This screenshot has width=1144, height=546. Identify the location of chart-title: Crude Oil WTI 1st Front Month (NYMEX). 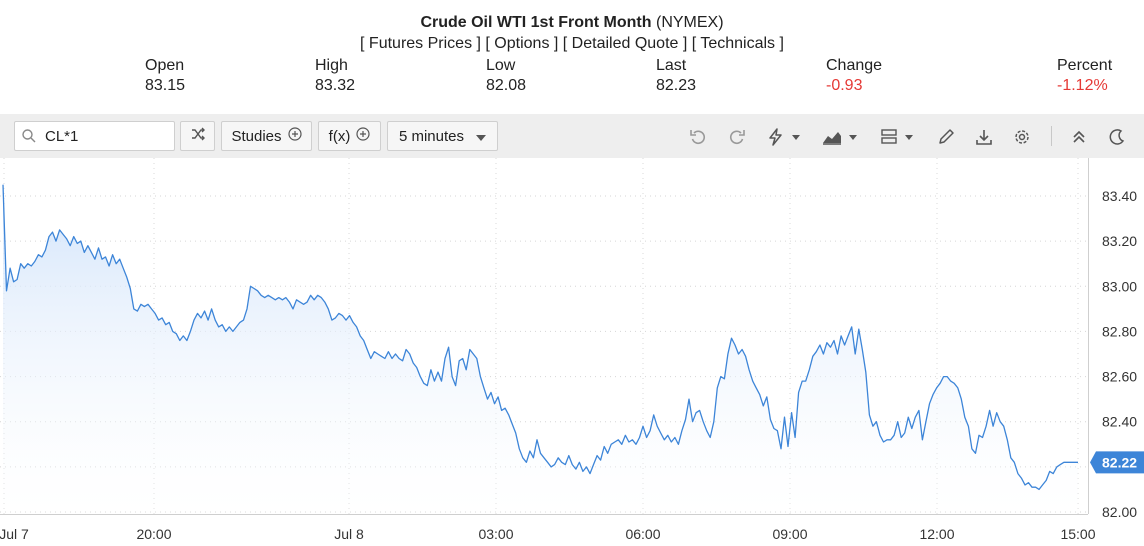
(572, 23).